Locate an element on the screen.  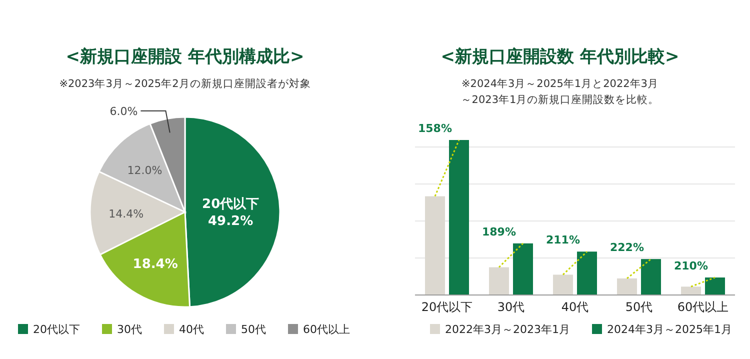
legend-label: 50代 is located at coordinates (253, 329).